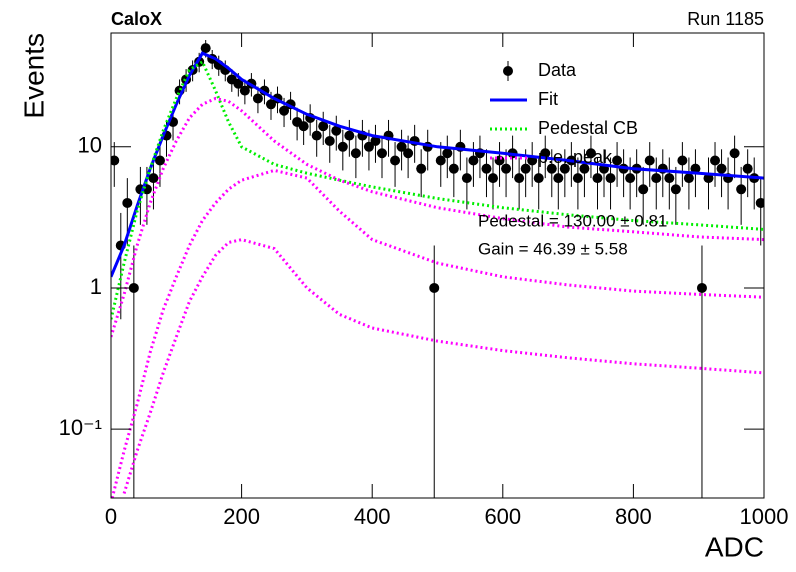 The image size is (796, 572). Describe the element at coordinates (90, 145) in the screenshot. I see `y-tick-label: 10` at that location.